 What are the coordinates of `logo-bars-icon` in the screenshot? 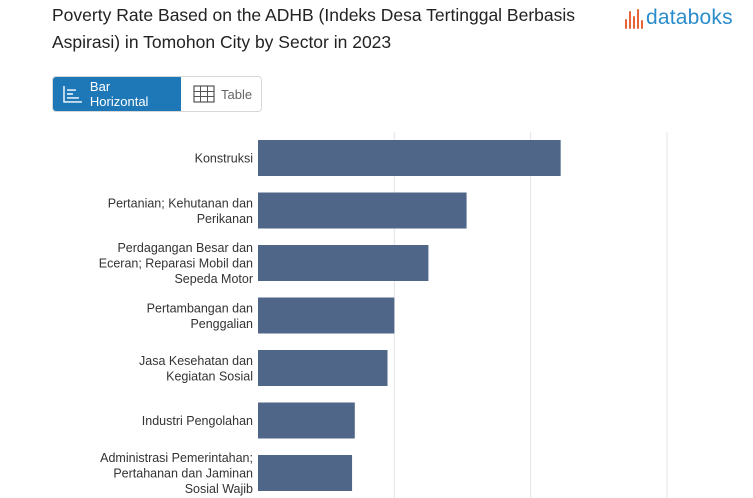 It's located at (634, 18).